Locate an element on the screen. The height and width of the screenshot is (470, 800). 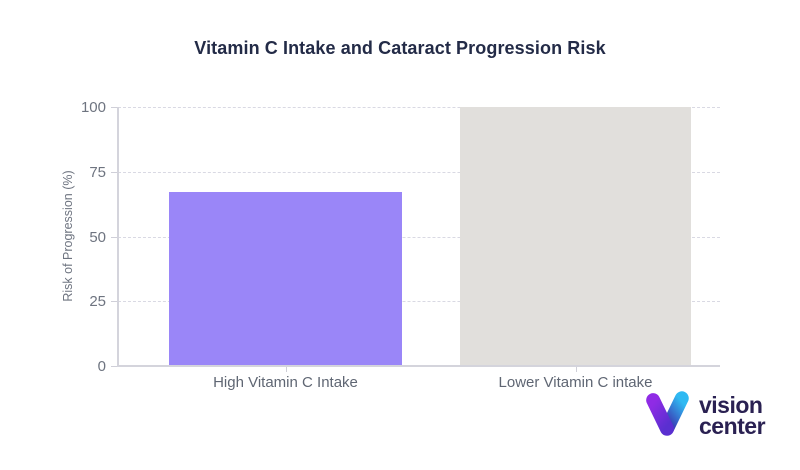
y-tick-label-75: 75 is located at coordinates (97, 172).